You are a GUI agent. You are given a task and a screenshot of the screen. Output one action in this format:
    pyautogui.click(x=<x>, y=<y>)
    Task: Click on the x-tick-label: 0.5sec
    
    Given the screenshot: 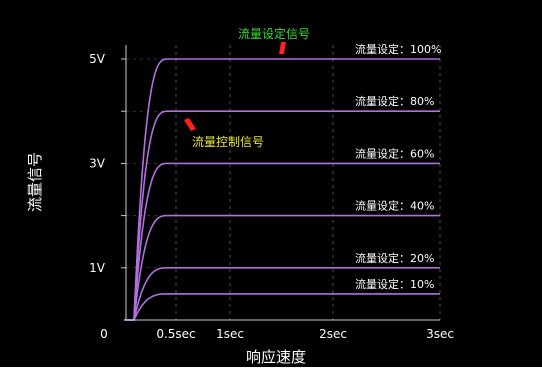 What is the action you would take?
    pyautogui.click(x=175, y=334)
    